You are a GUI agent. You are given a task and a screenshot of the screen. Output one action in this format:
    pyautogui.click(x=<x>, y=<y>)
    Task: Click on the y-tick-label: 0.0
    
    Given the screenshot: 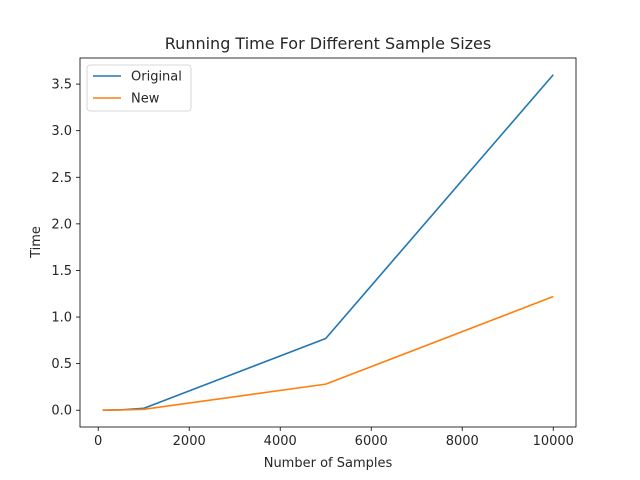 What is the action you would take?
    pyautogui.click(x=61, y=411)
    